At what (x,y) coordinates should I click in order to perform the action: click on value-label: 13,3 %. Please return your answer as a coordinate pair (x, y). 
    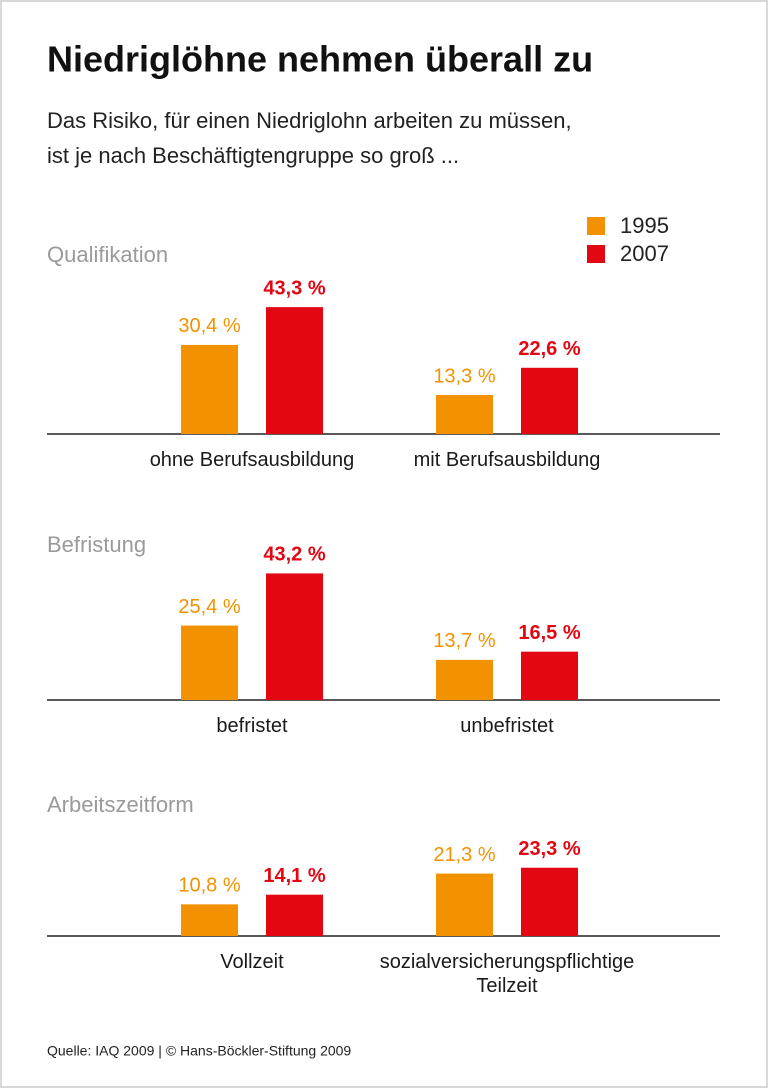
    Looking at the image, I should click on (464, 376).